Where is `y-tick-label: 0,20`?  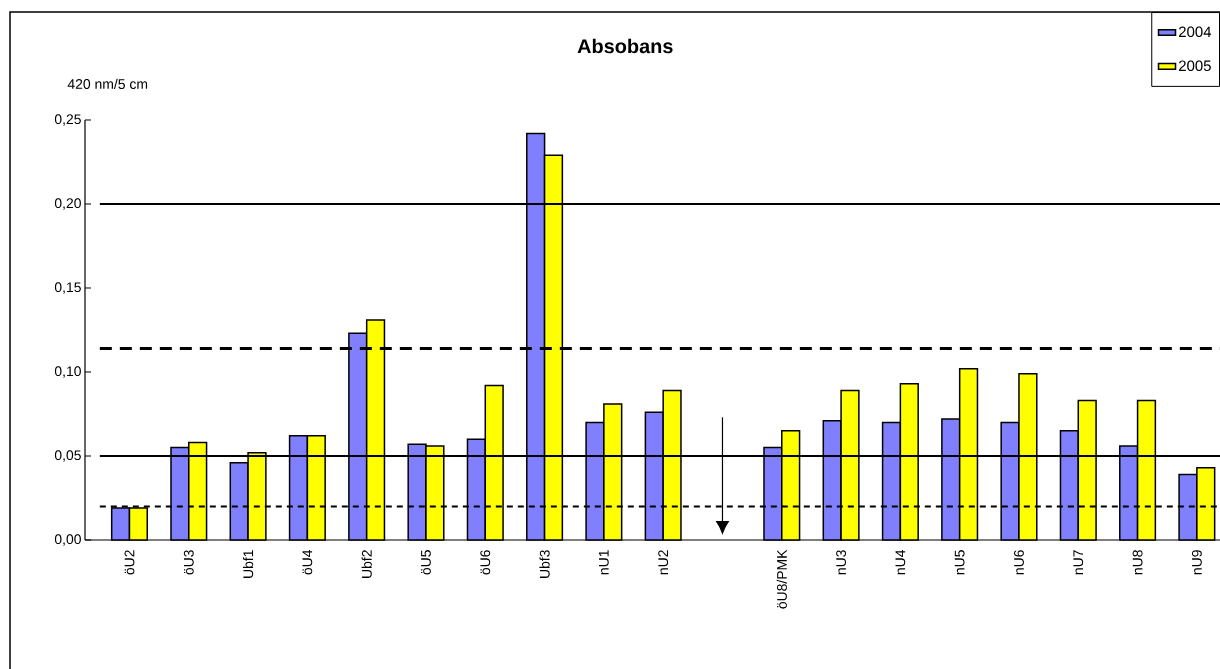 y-tick-label: 0,20 is located at coordinates (67, 204).